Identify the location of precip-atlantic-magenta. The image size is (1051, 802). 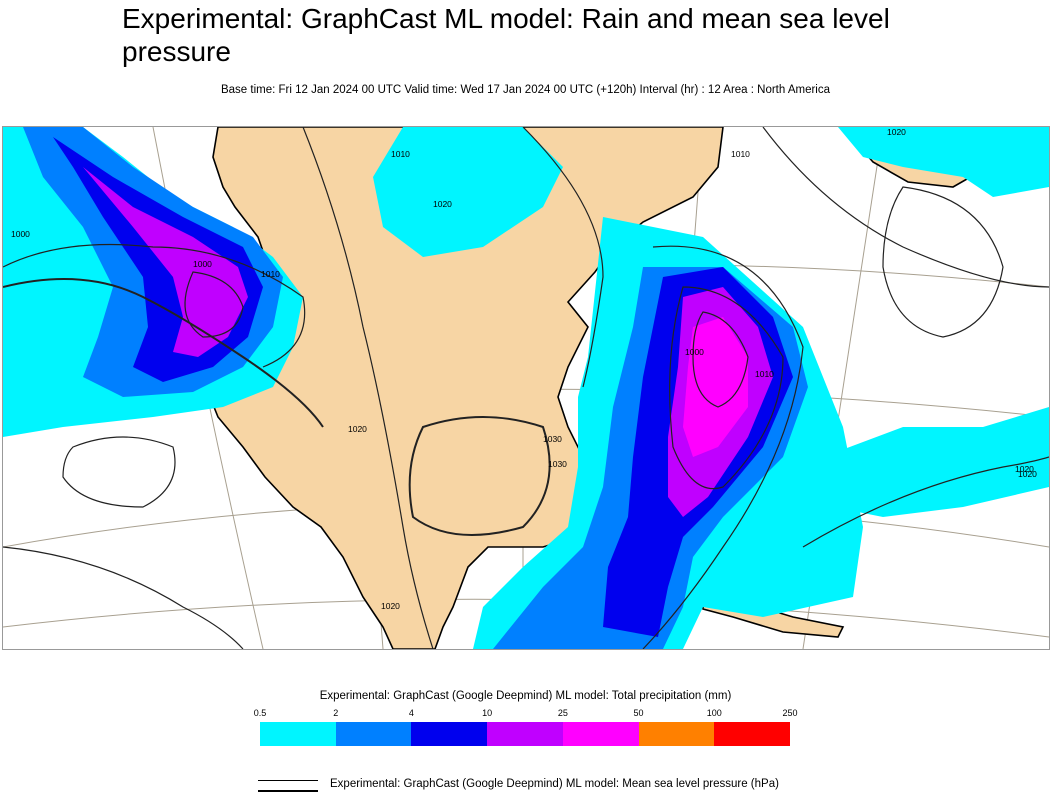
(715, 387).